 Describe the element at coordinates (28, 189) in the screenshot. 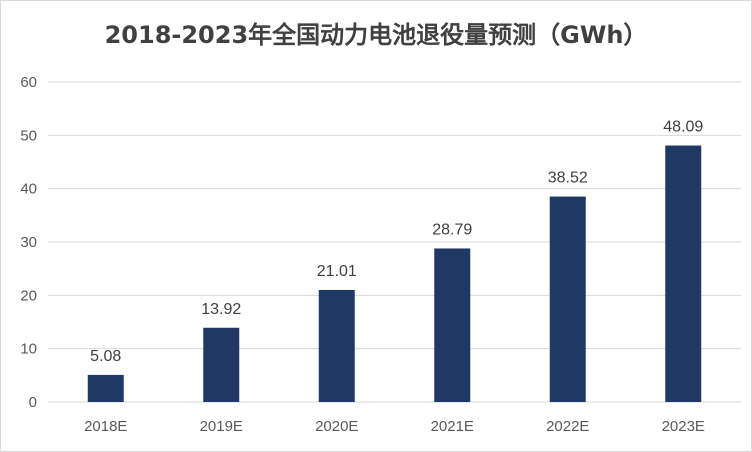

I see `y-tick-label: 40` at that location.